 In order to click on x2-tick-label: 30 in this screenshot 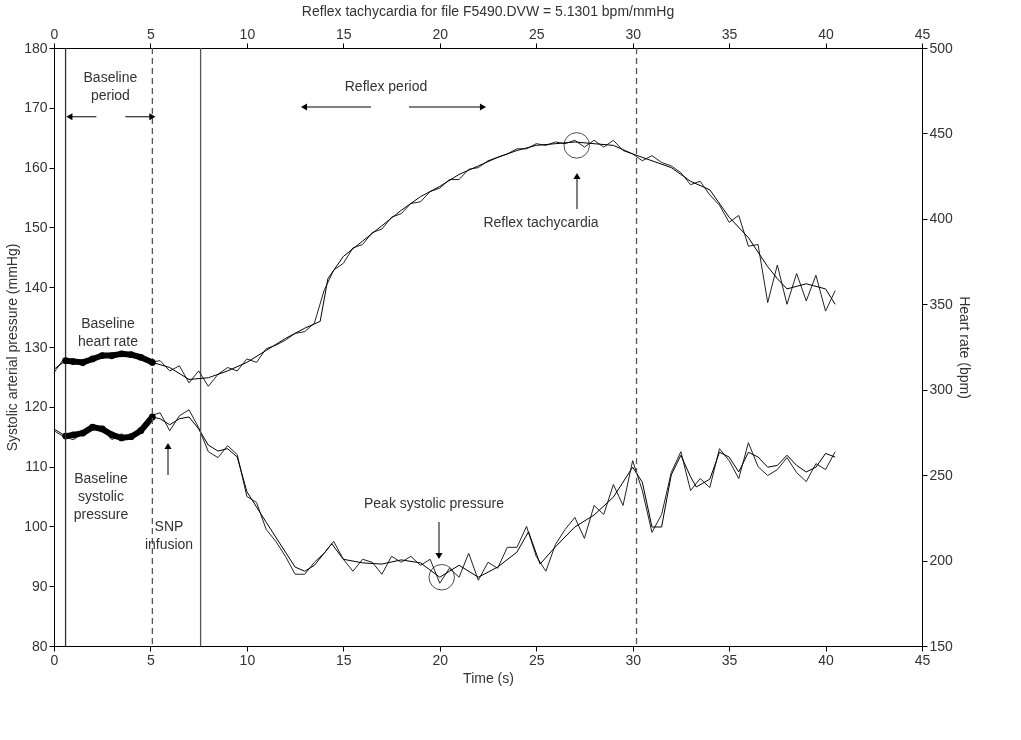, I will do `click(633, 33)`.